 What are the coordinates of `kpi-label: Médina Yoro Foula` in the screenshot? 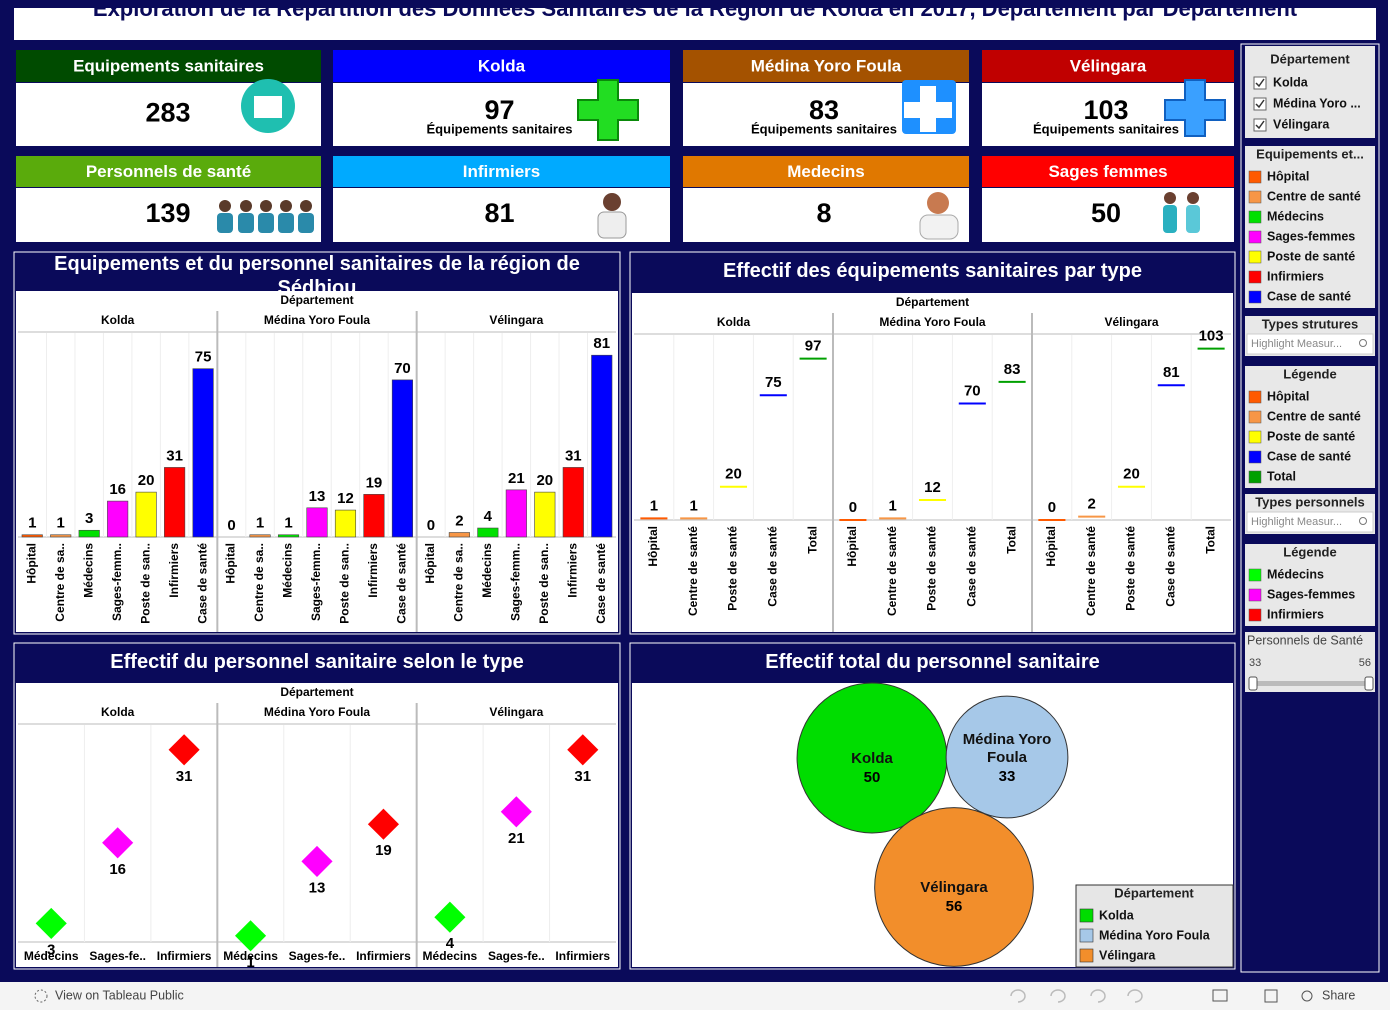 It's located at (826, 65).